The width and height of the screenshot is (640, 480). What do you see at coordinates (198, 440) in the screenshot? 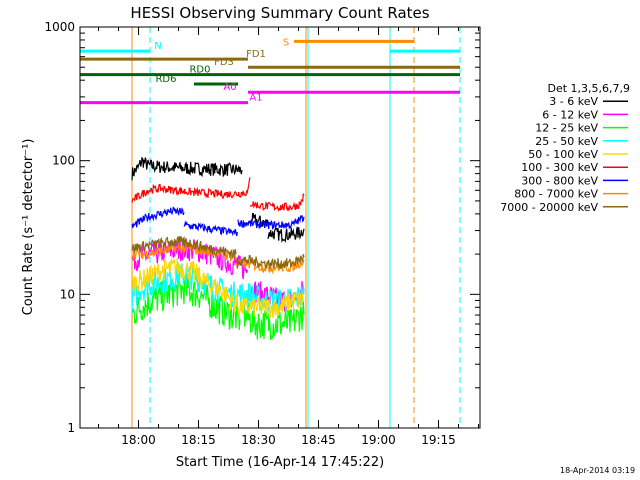
I see `x-tick-label: 18:15` at bounding box center [198, 440].